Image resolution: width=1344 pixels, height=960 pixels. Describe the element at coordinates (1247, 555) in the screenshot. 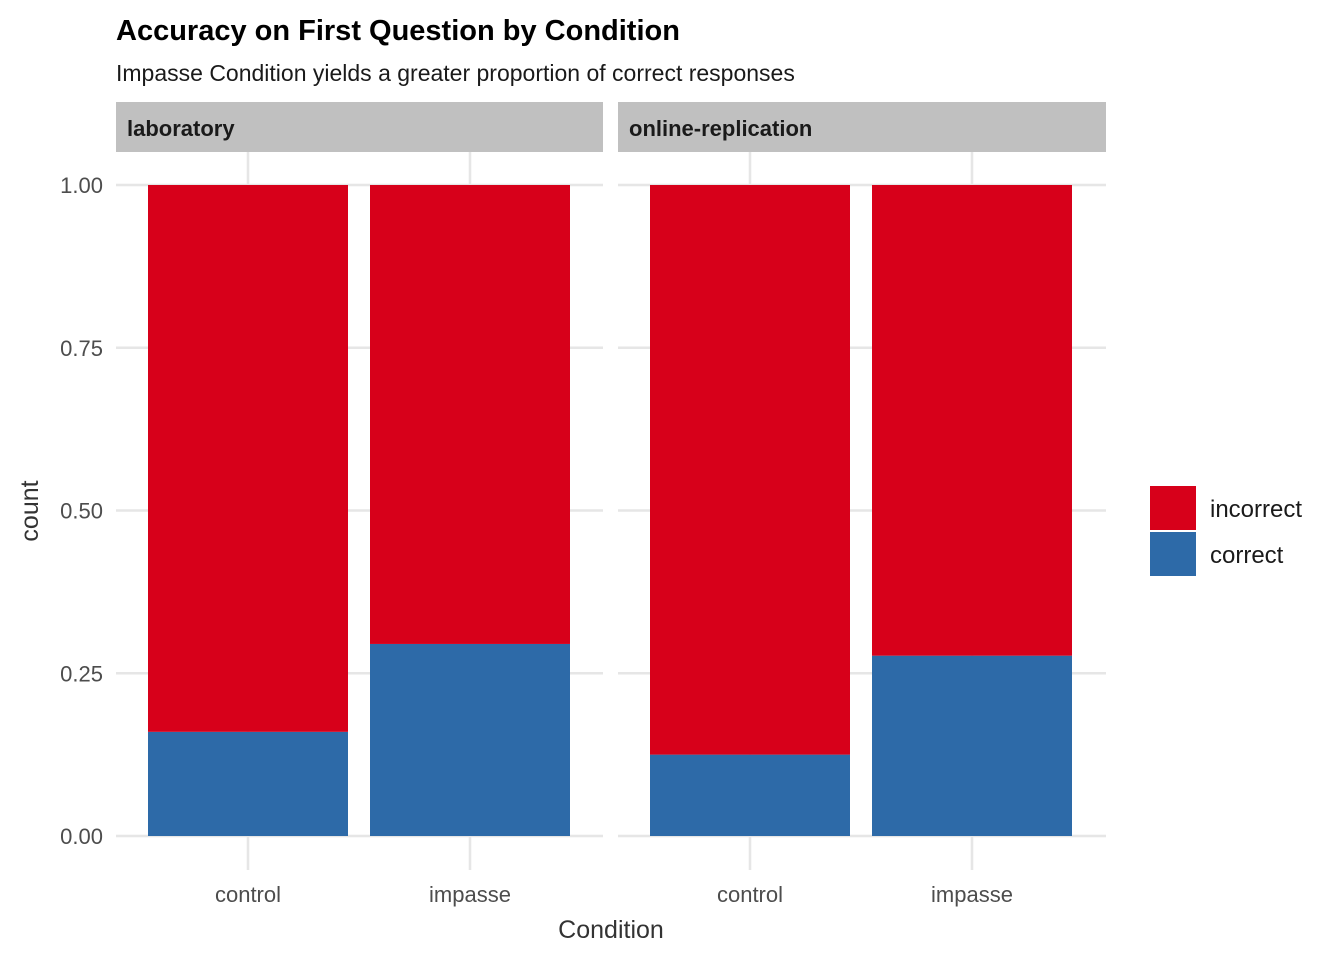

I see `legend-label-correct: correct` at that location.